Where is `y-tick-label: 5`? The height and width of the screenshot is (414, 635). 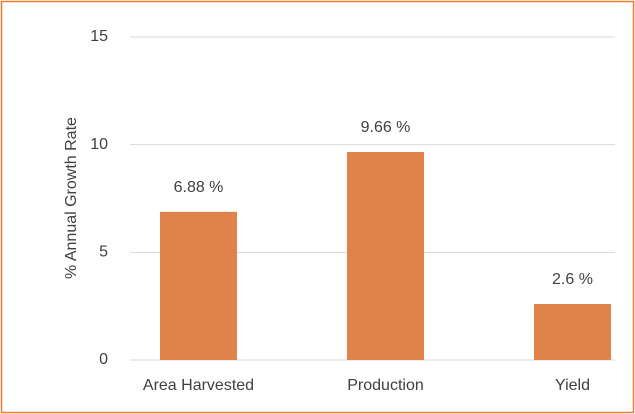
y-tick-label: 5 is located at coordinates (103, 252).